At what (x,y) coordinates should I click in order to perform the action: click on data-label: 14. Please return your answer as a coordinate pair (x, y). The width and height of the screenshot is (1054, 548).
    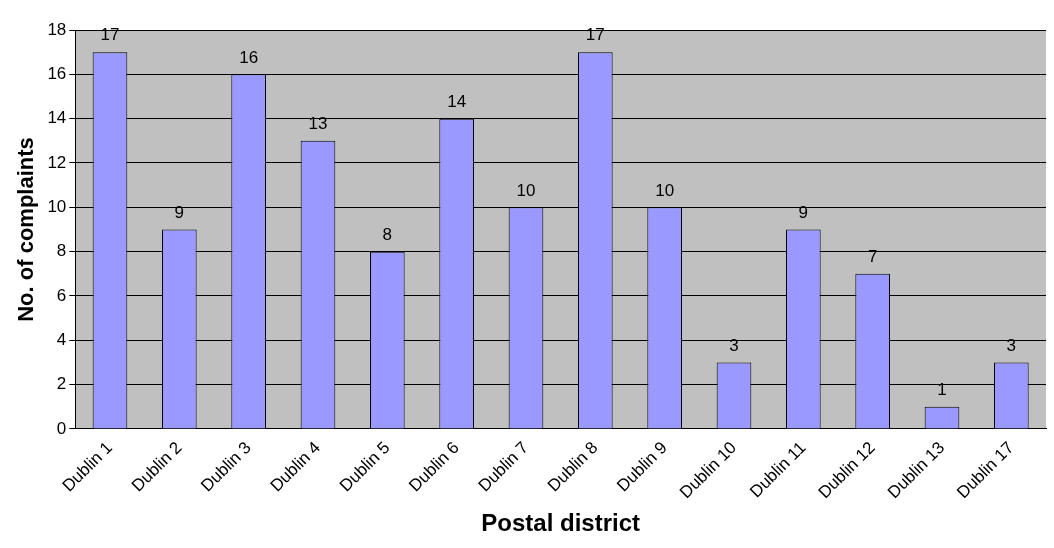
    Looking at the image, I should click on (457, 101).